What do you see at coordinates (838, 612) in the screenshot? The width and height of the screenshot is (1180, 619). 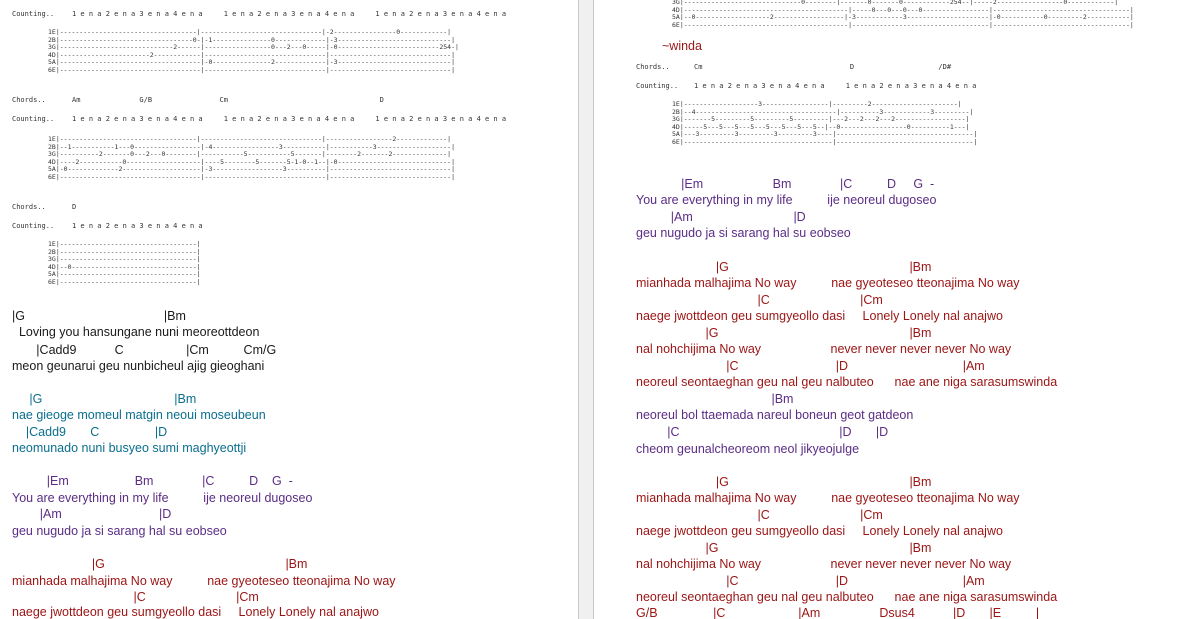 I see `chord-line: G/B |C |Am Dsus4 |D |E |` at bounding box center [838, 612].